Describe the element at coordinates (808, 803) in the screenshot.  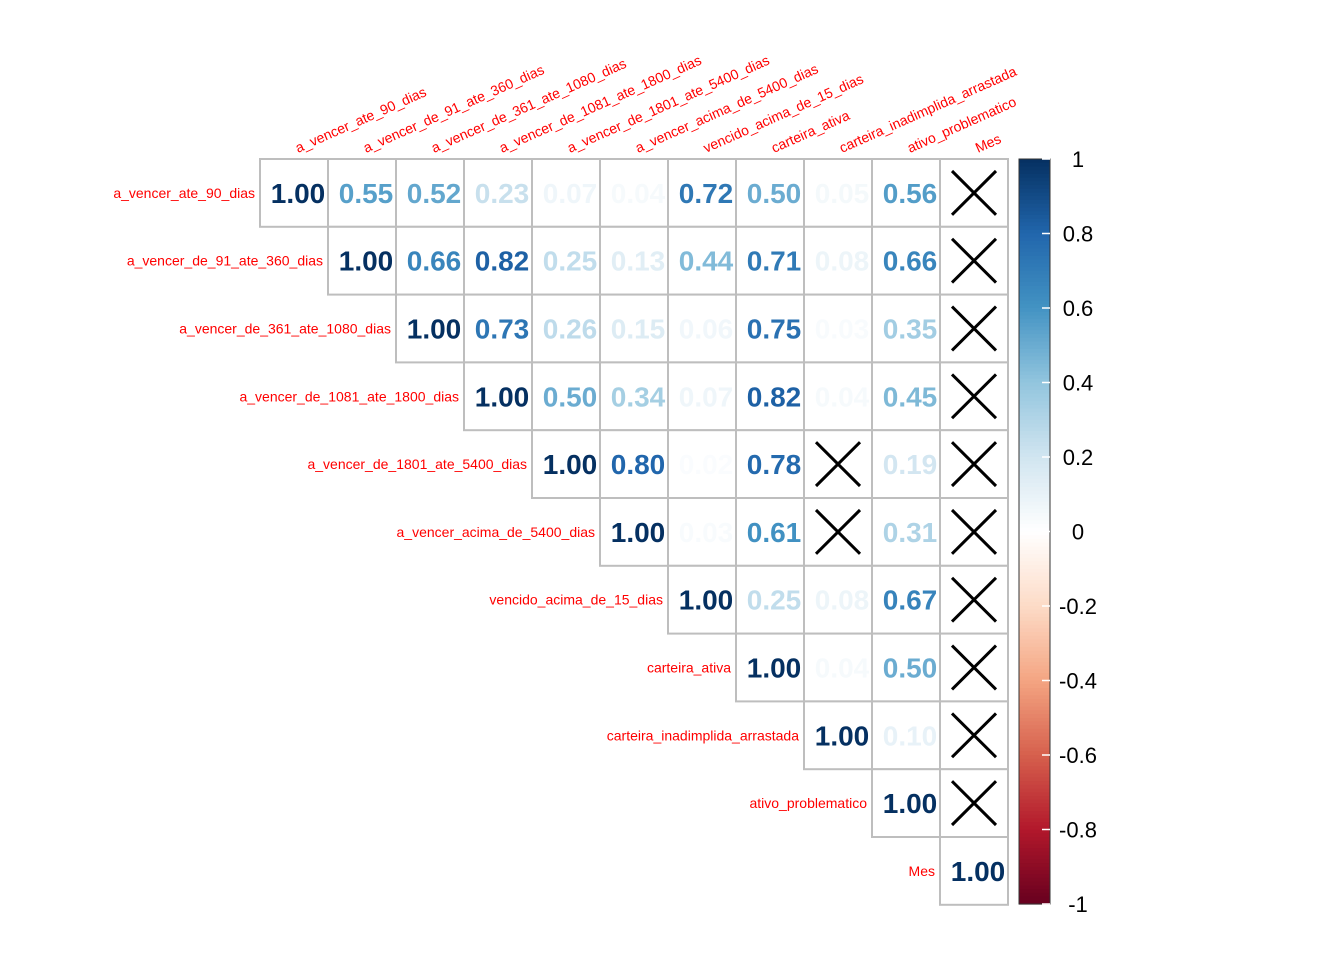
I see `row-label: ativo_problematico` at that location.